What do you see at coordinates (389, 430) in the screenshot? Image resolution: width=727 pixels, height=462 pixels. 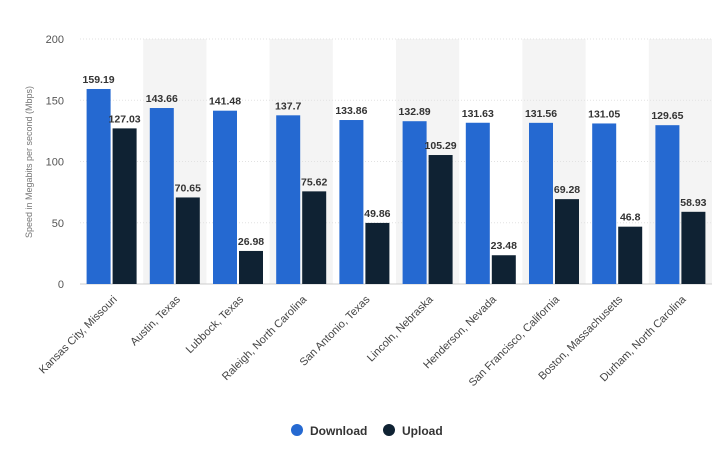 I see `legend-upload-marker` at bounding box center [389, 430].